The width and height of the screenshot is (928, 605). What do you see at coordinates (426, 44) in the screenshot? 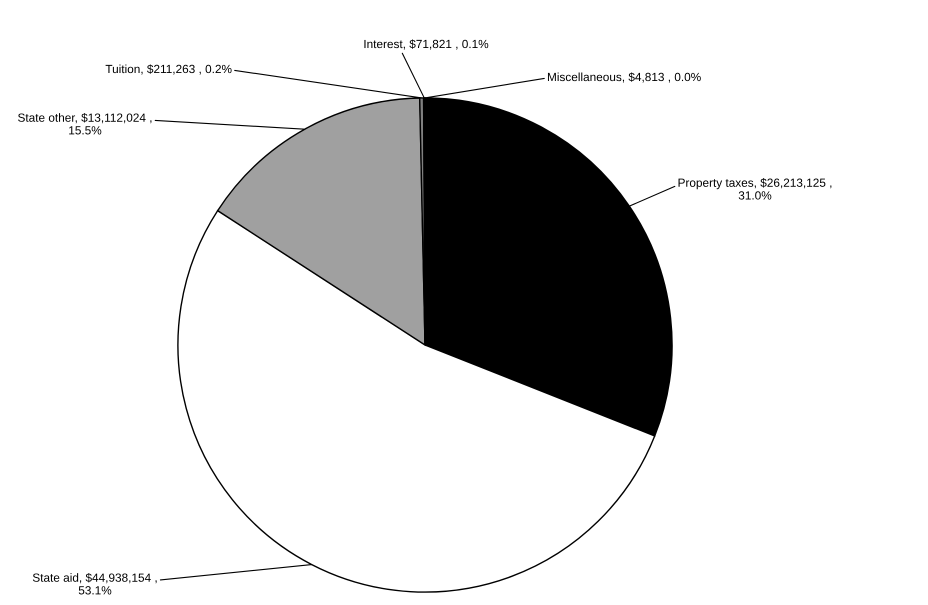
I see `slice-label: Interest, $71,821 , 0.1%` at bounding box center [426, 44].